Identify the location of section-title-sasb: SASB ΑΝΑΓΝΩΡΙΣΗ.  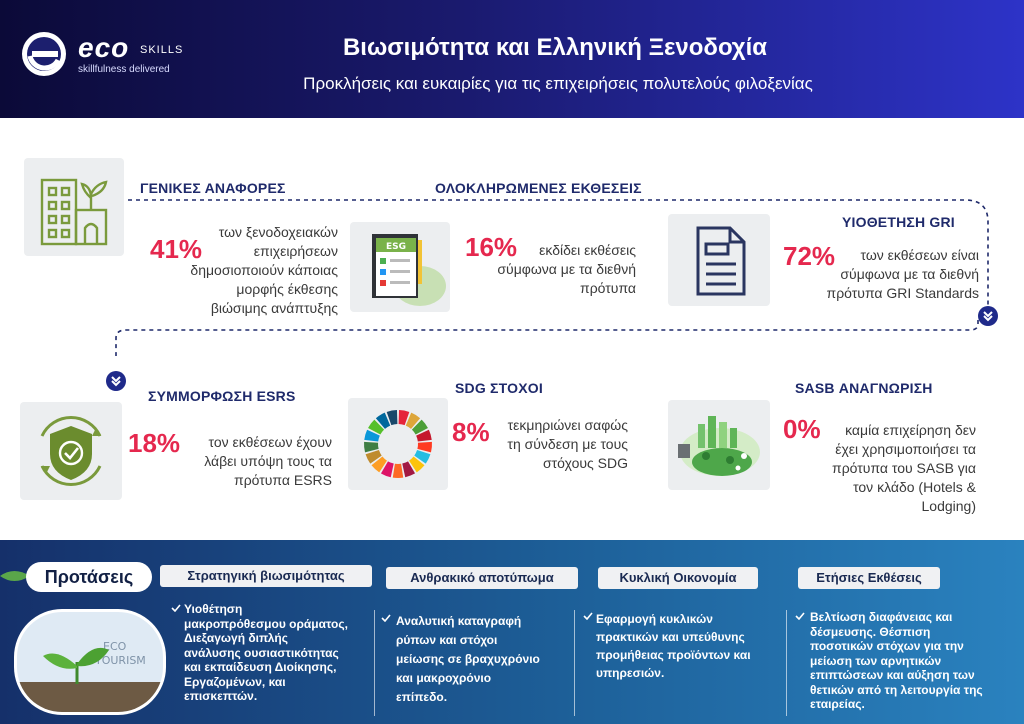
(864, 388).